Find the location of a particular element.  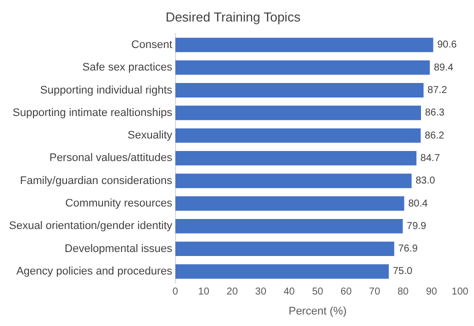

y-tick-label: Supporting intimate realtionships is located at coordinates (92, 112).